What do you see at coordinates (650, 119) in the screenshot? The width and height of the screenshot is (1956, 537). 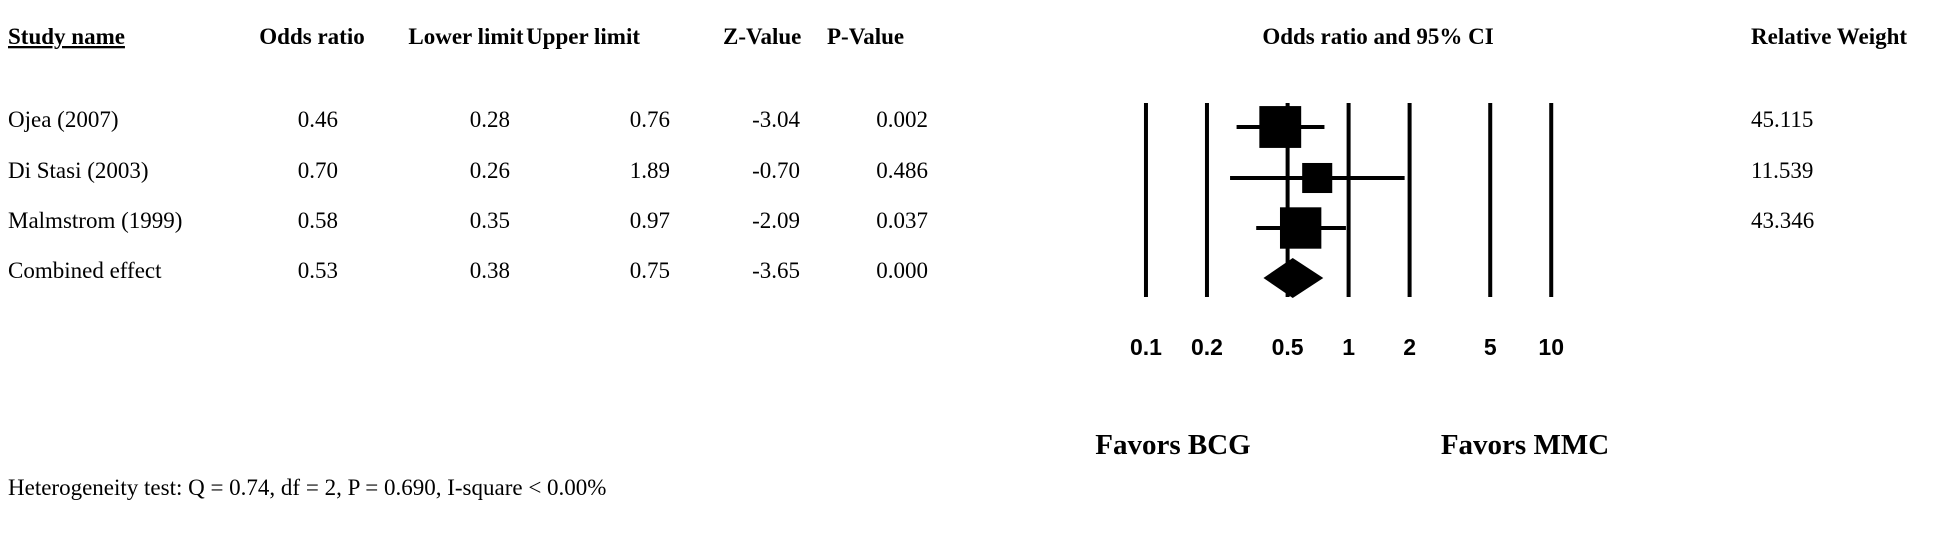 I see `upper-limit-cell: 0.76` at bounding box center [650, 119].